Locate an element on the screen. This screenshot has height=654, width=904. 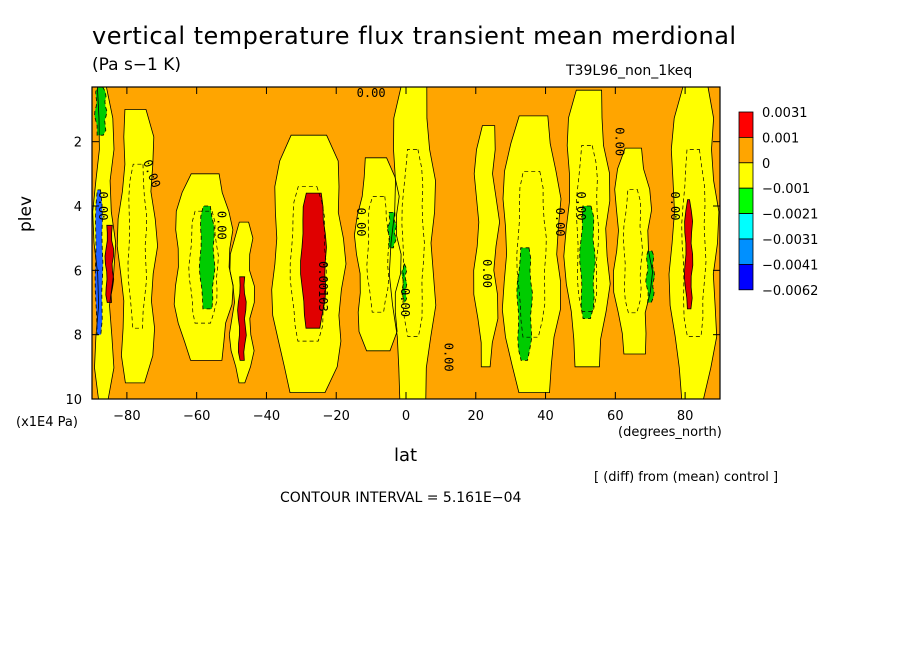
y-tick-label: 10 is located at coordinates (73, 400).